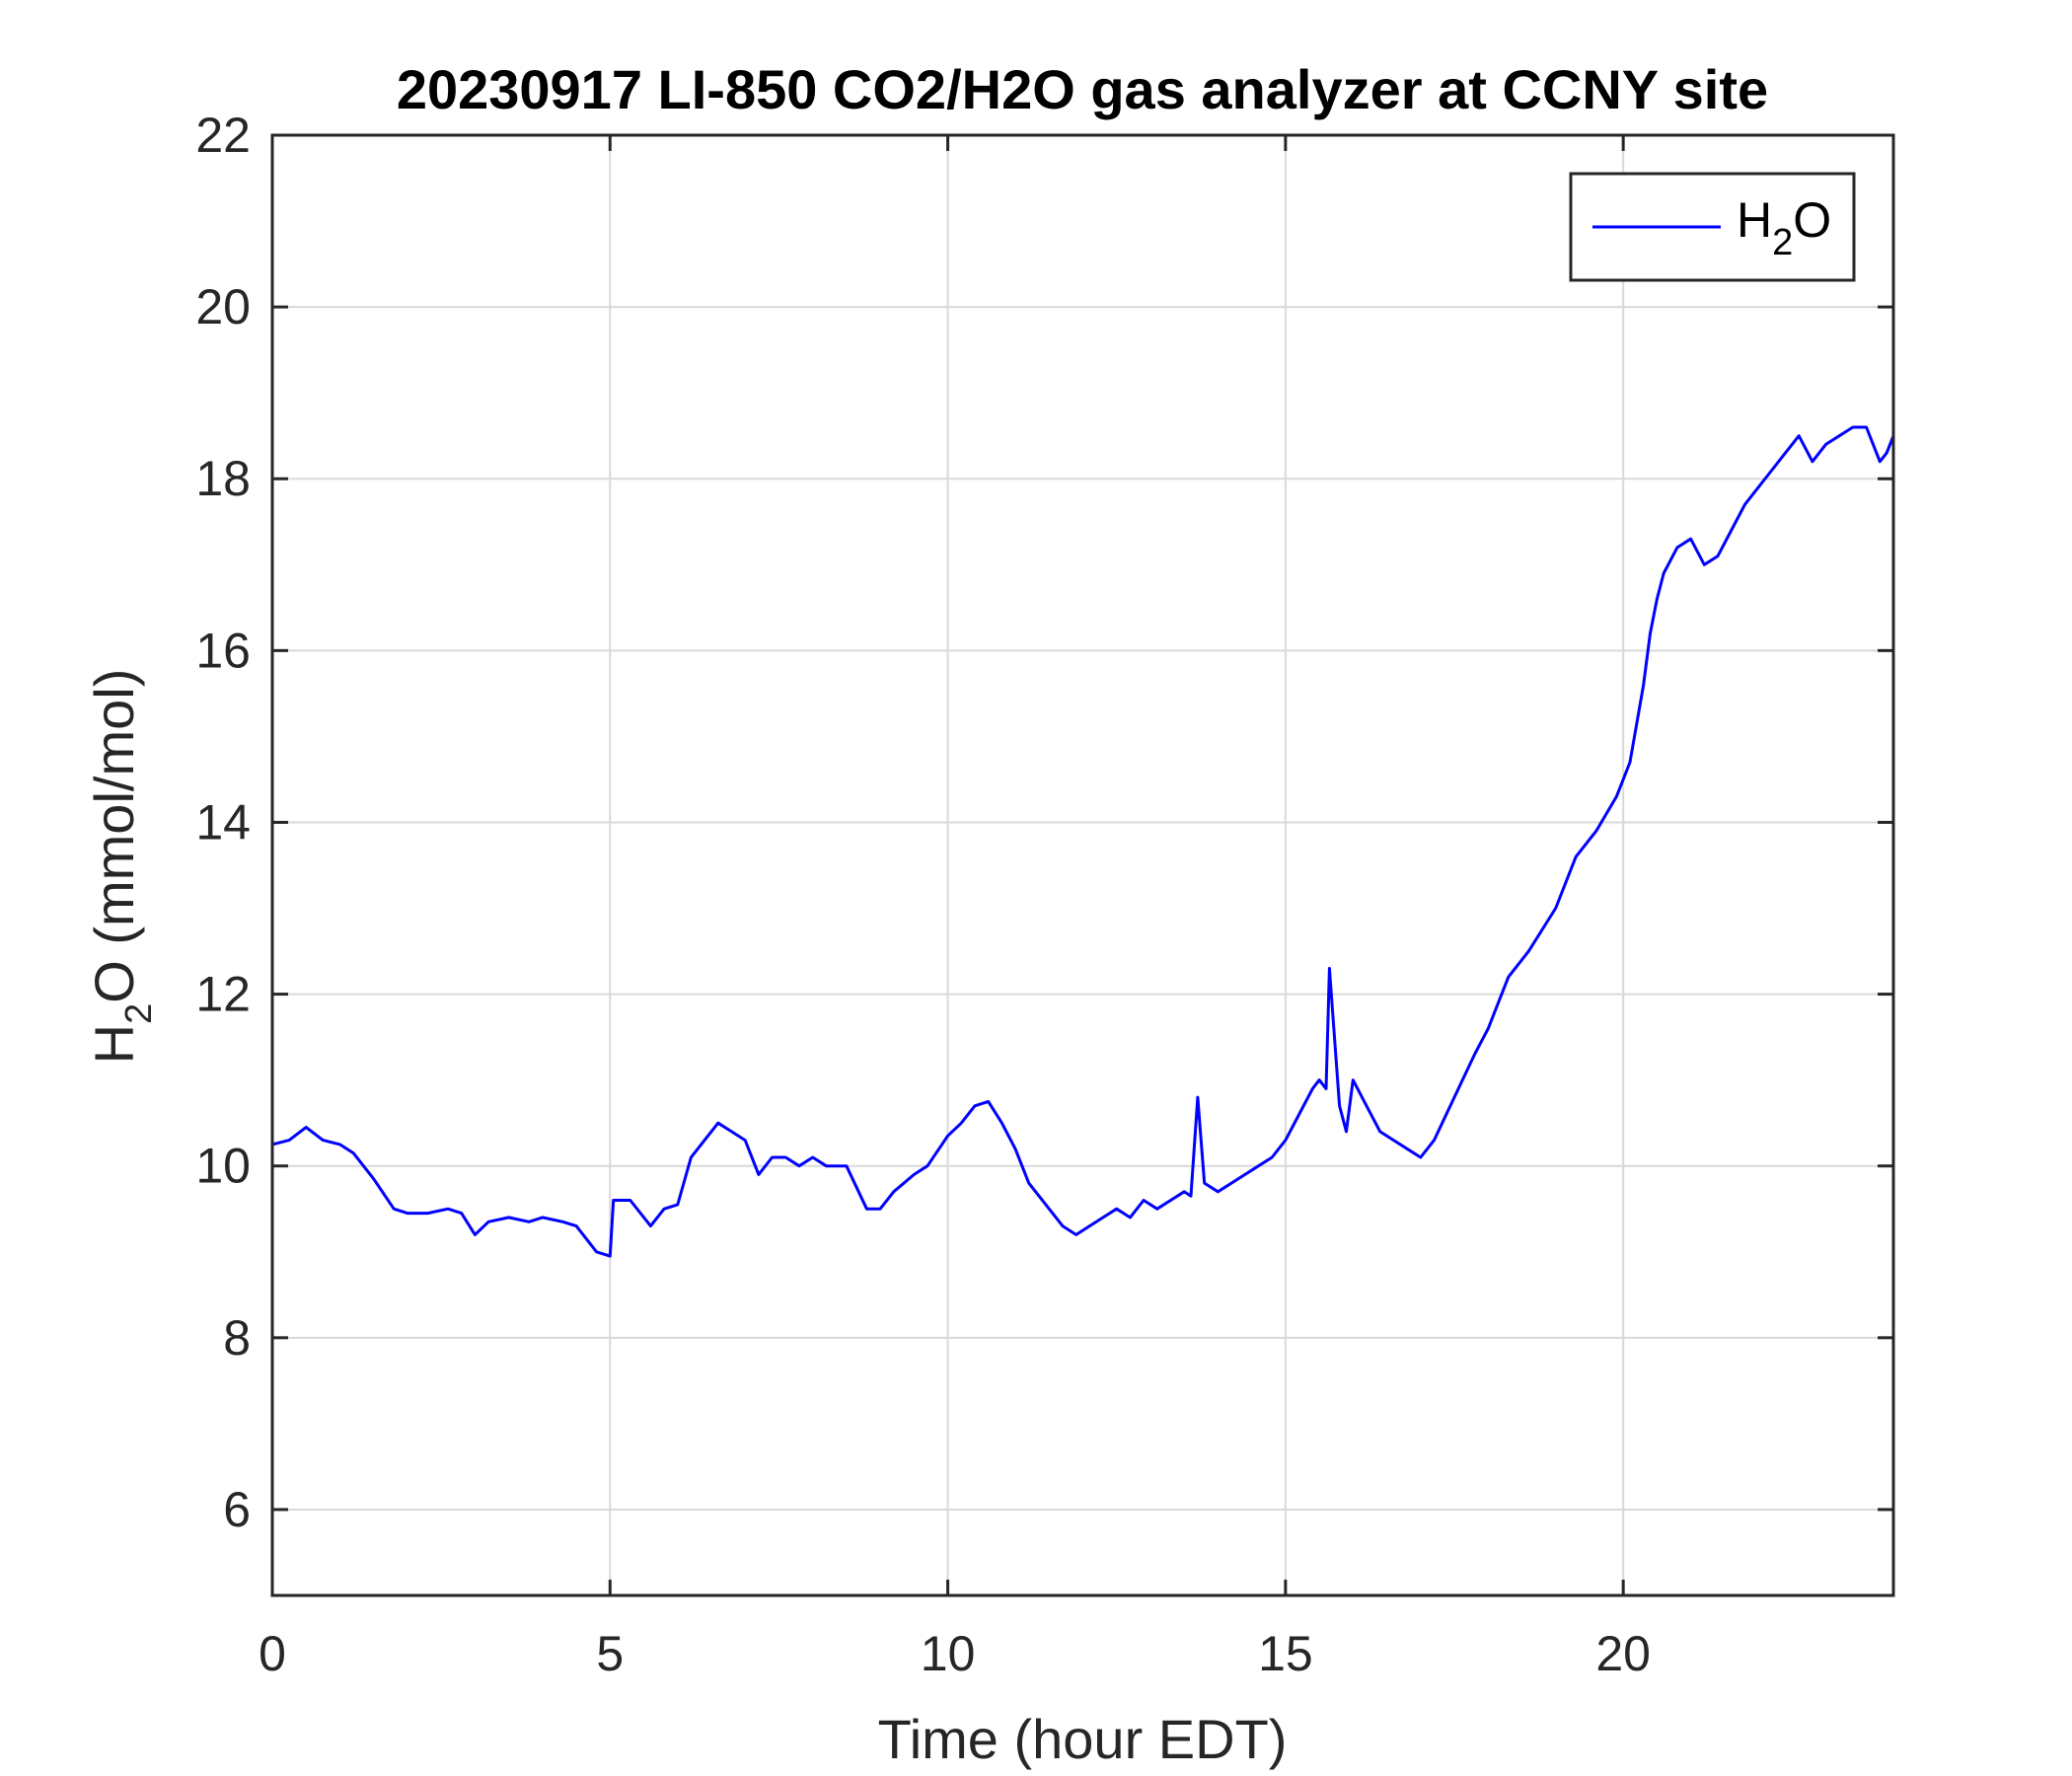 The height and width of the screenshot is (1776, 2072). I want to click on legend-label-main: H, so click(1755, 220).